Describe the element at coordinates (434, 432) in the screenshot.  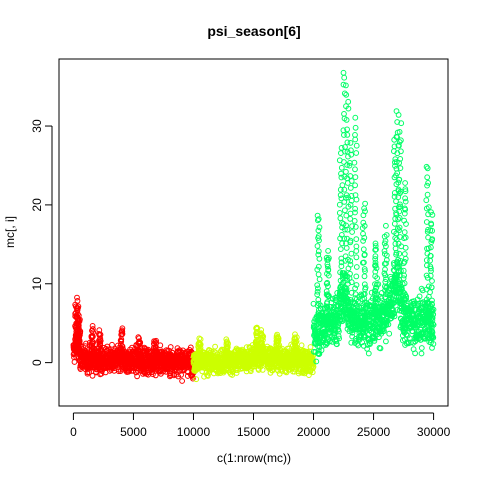
I see `x-tick-label: 30000` at that location.